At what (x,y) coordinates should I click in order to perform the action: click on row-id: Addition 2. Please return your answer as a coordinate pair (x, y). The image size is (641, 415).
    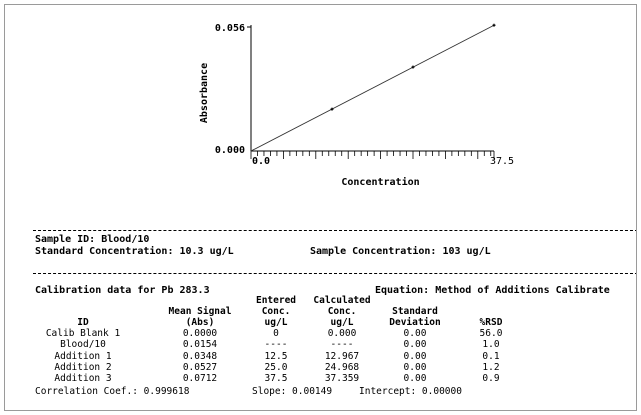
    Looking at the image, I should click on (83, 367).